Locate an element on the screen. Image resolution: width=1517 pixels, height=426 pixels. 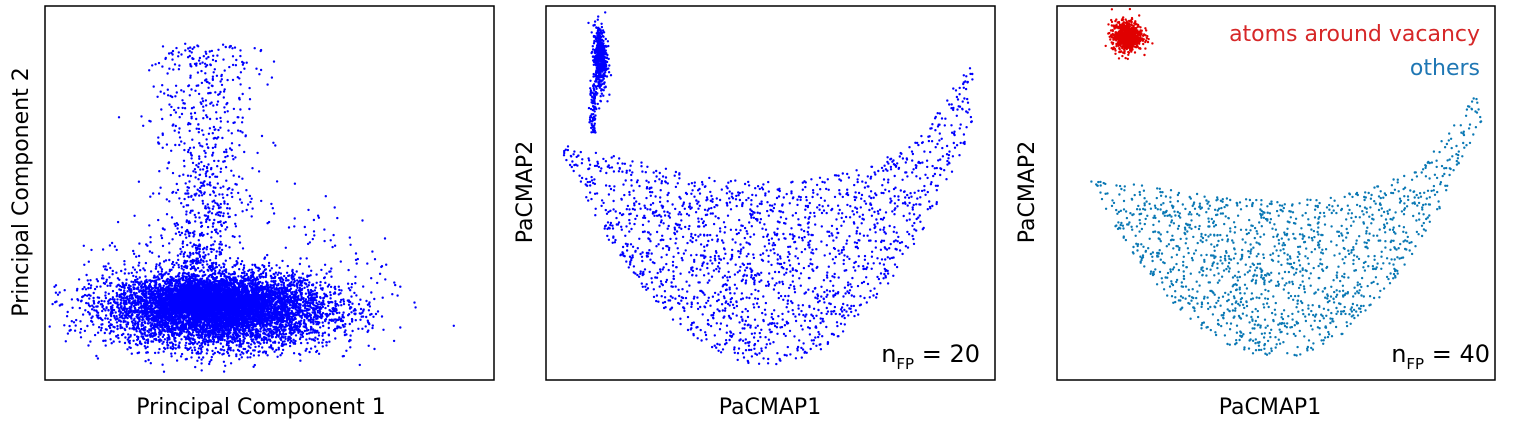
pacmap40-y-axis-label: PaCMAP2 is located at coordinates (1027, 192).